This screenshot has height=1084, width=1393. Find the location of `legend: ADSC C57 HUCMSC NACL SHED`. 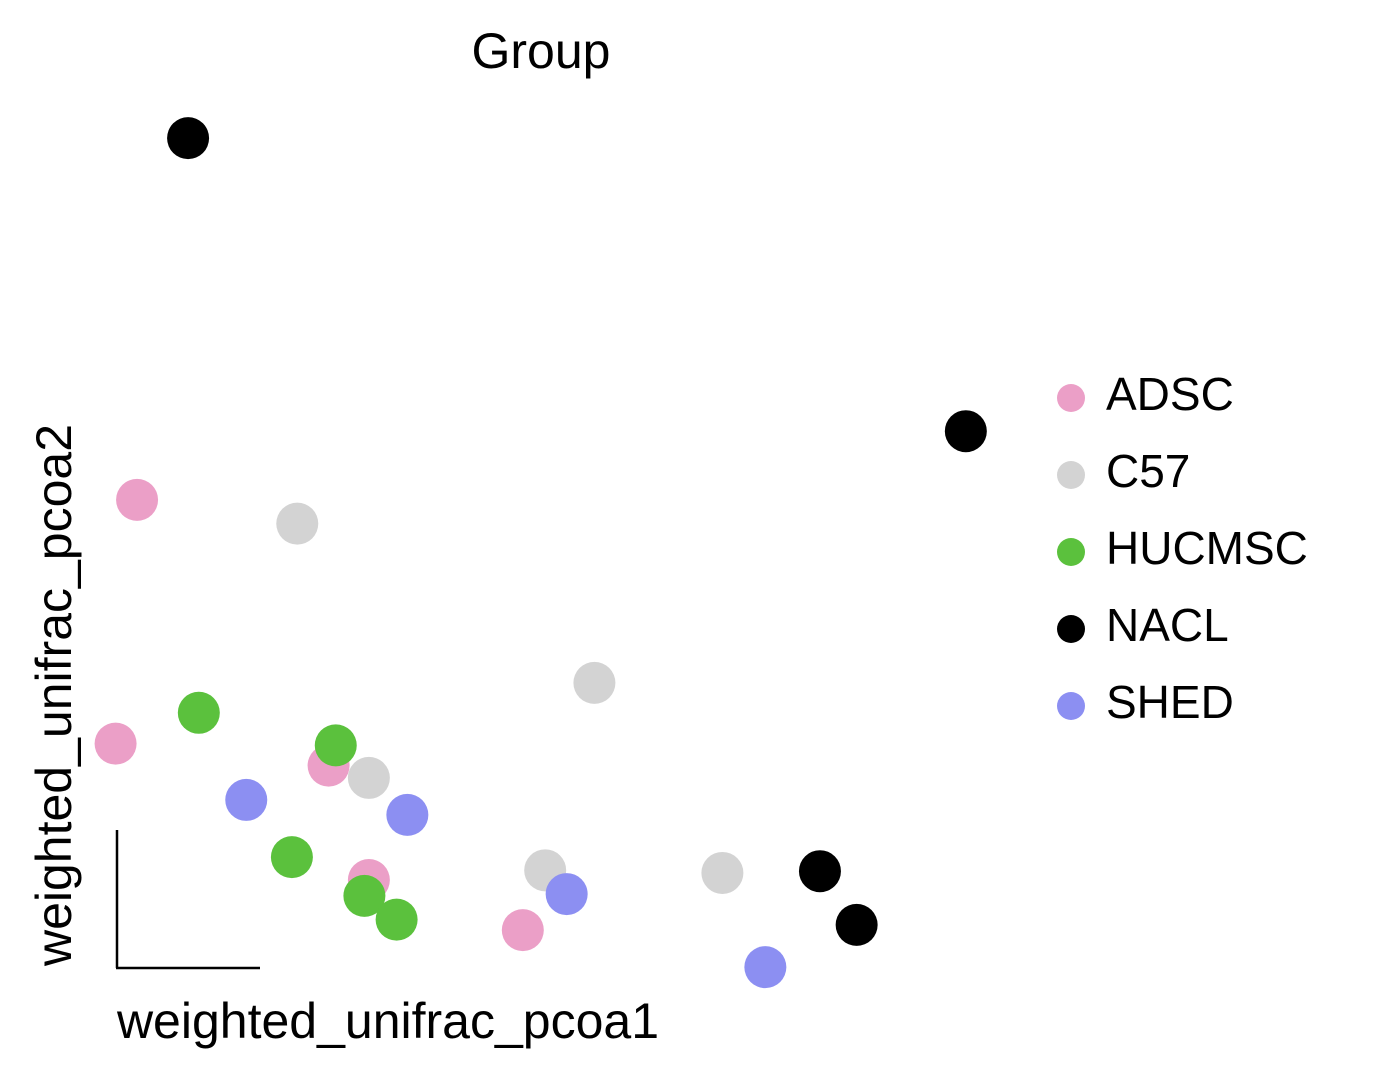

legend: ADSC C57 HUCMSC NACL SHED is located at coordinates (1182, 548).